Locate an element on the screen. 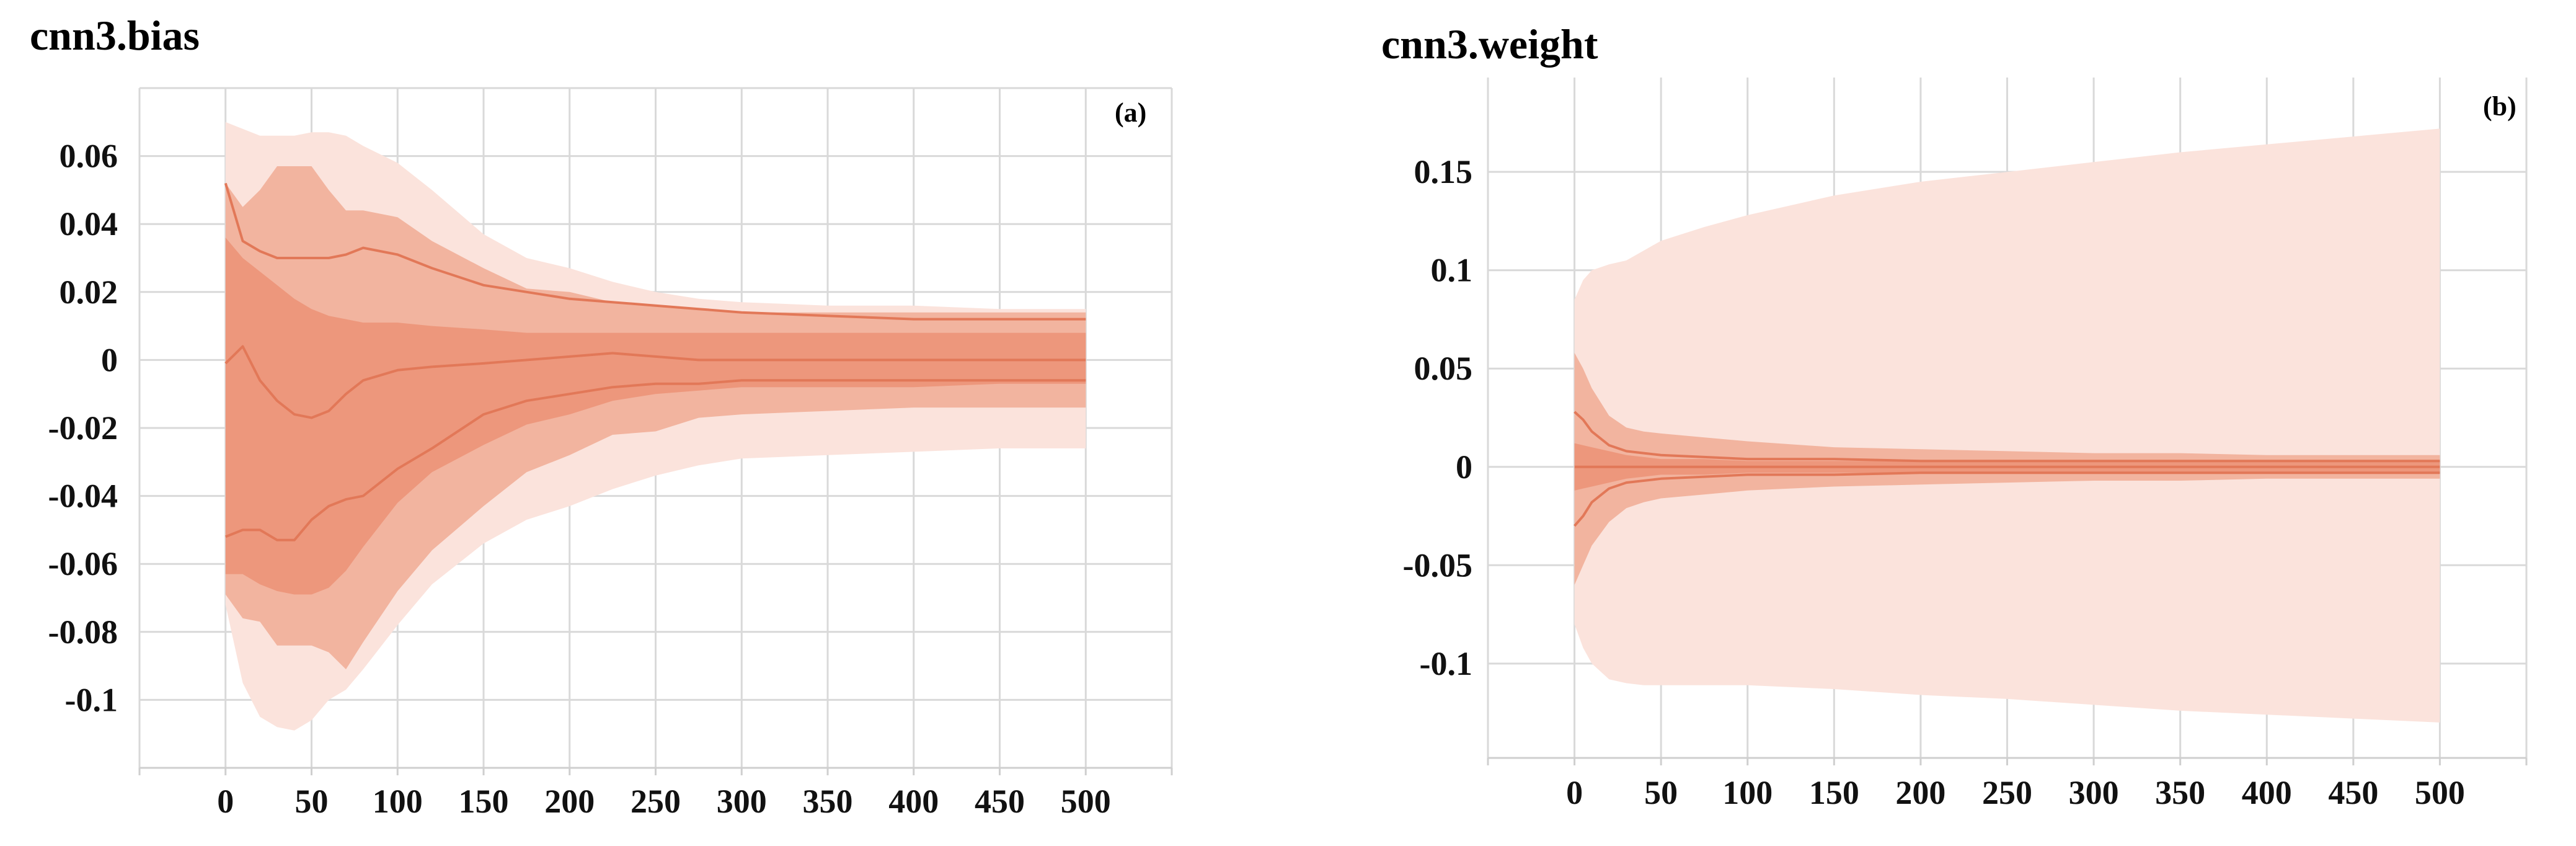  y-tick-label: 0.04 is located at coordinates (89, 224).